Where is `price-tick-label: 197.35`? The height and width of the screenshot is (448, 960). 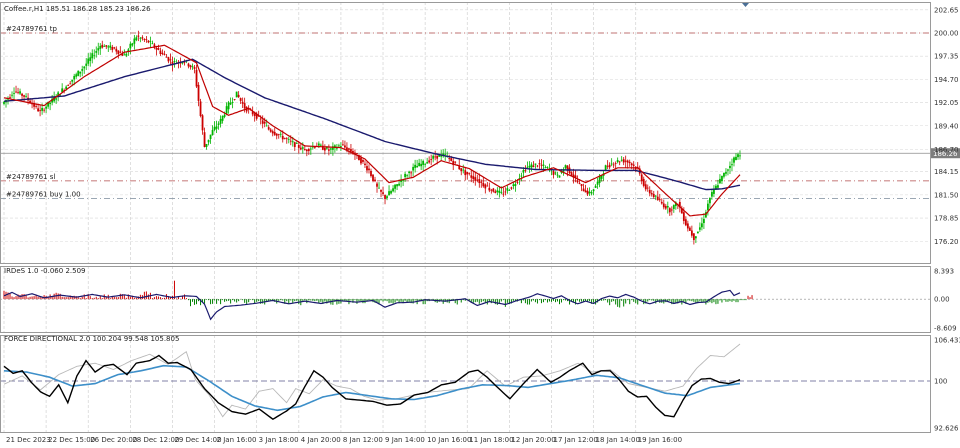
price-tick-label: 197.35 is located at coordinates (946, 57).